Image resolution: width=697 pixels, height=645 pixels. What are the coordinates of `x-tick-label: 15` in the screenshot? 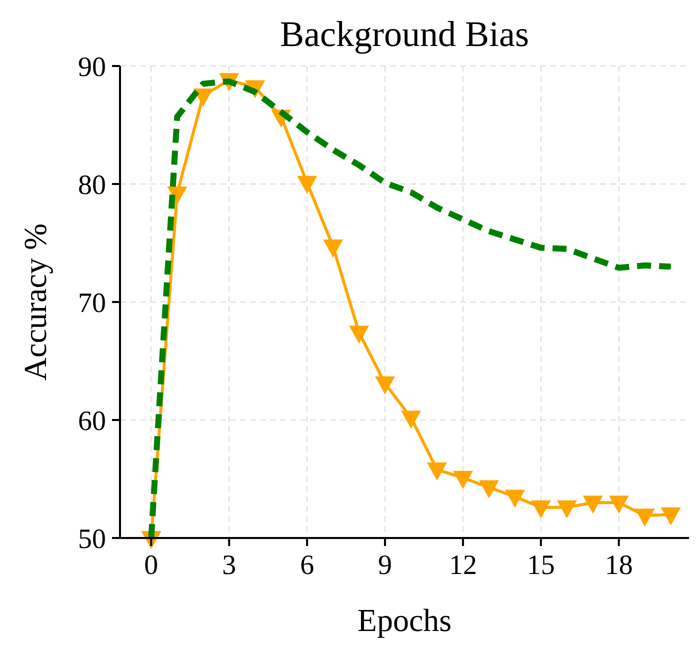 It's located at (540, 565).